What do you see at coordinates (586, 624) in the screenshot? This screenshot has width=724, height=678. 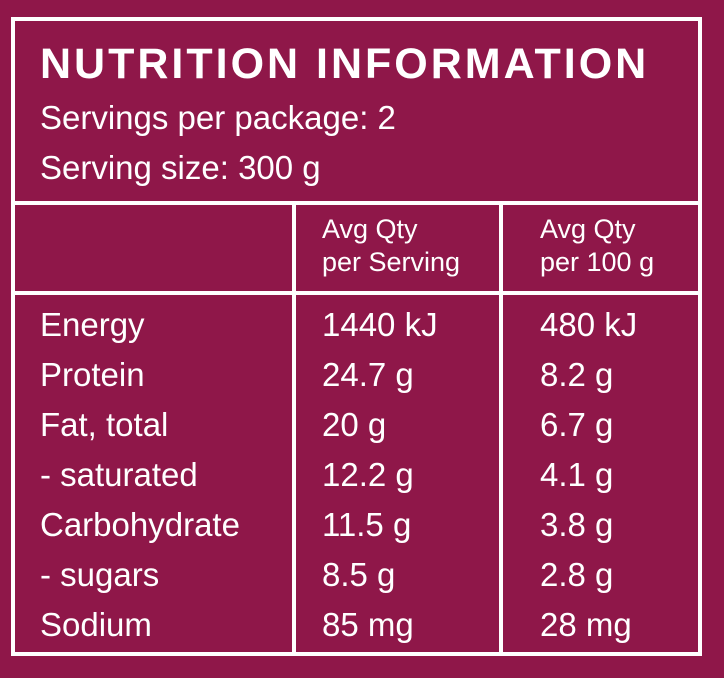 I see `per-100g-value: 28 mg` at bounding box center [586, 624].